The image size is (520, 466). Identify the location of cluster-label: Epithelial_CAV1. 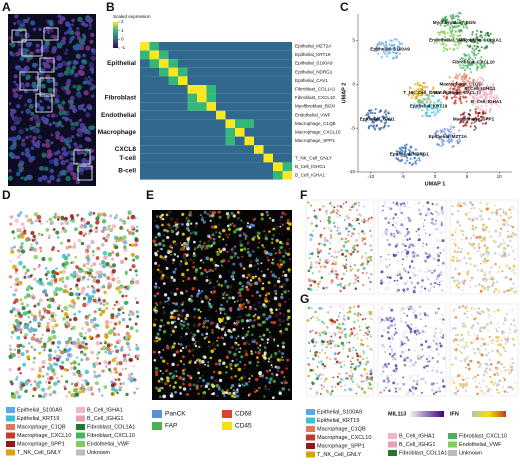
(377, 119).